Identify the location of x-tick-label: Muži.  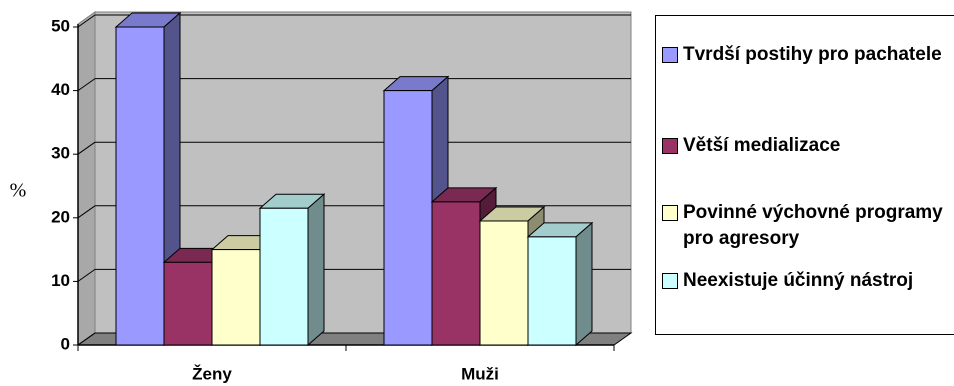
(480, 373).